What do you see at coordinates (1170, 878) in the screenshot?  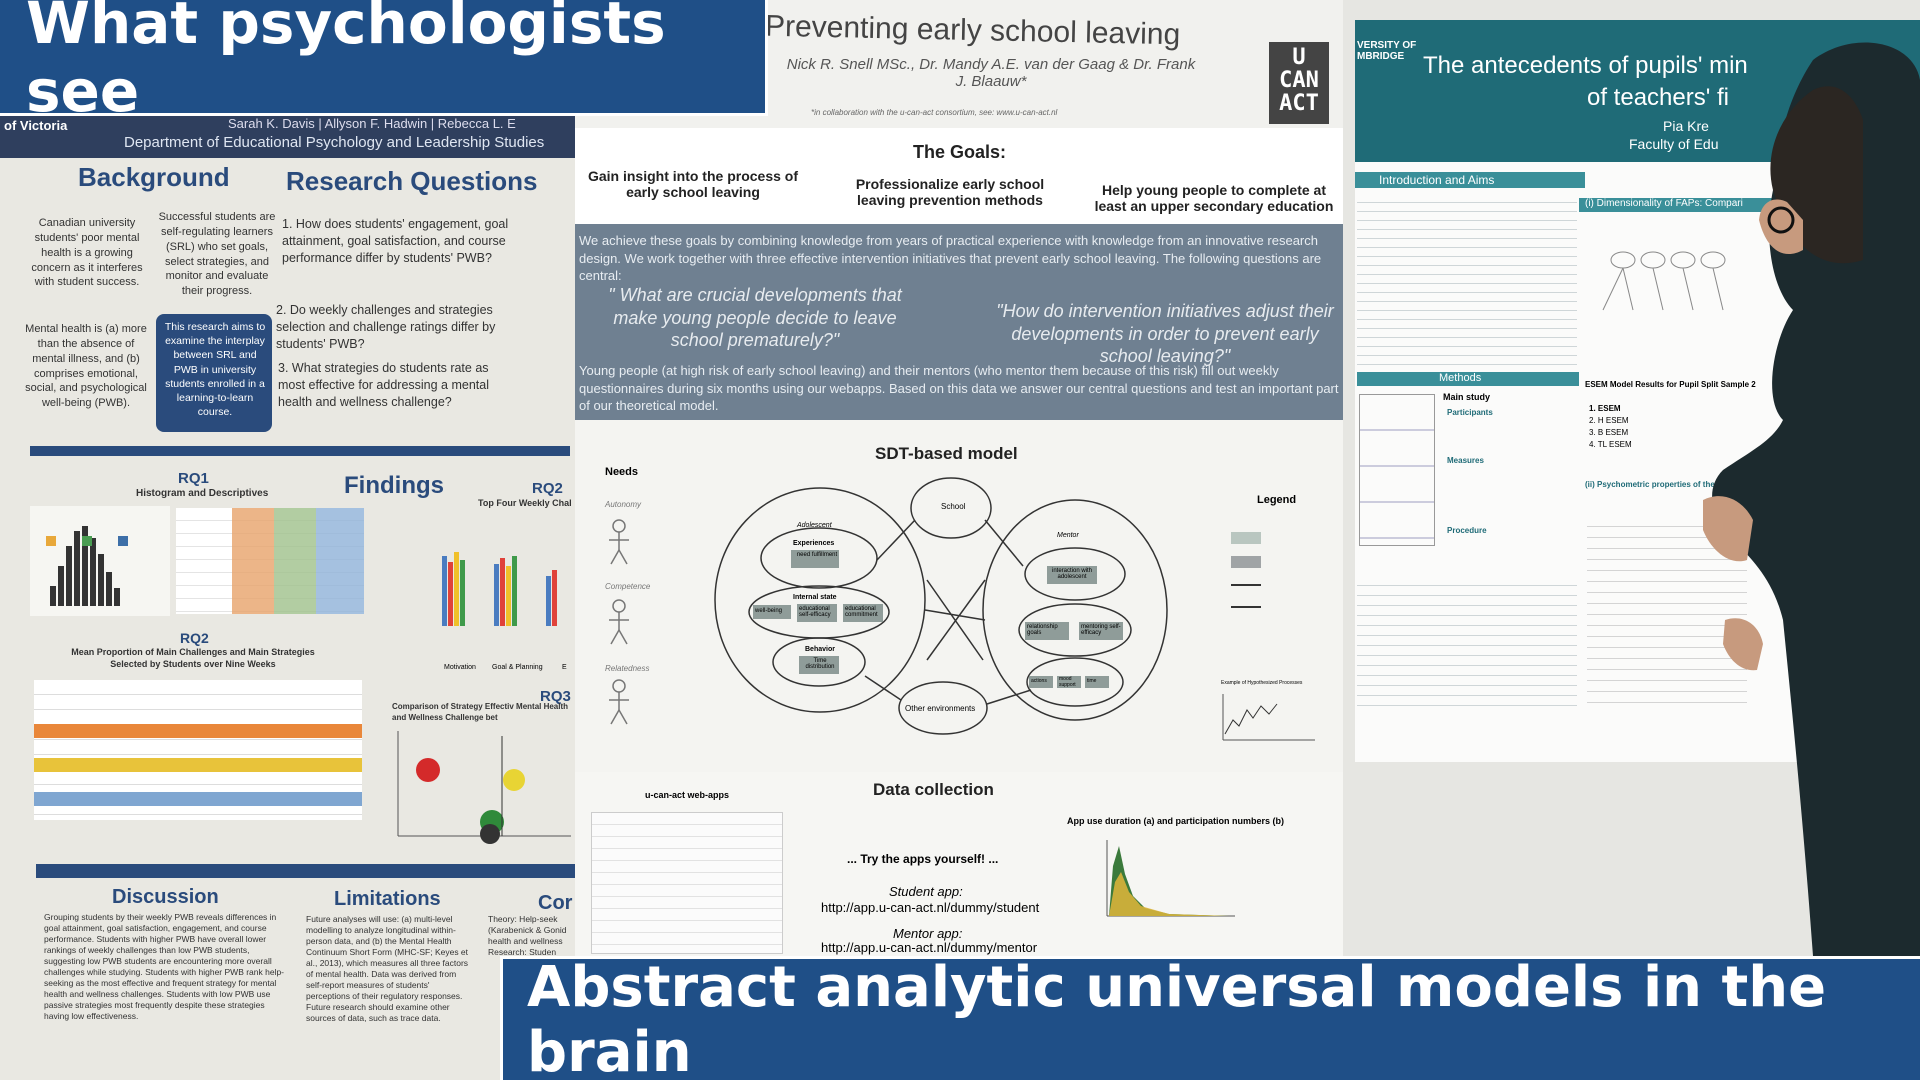 I see `app-use-chart` at bounding box center [1170, 878].